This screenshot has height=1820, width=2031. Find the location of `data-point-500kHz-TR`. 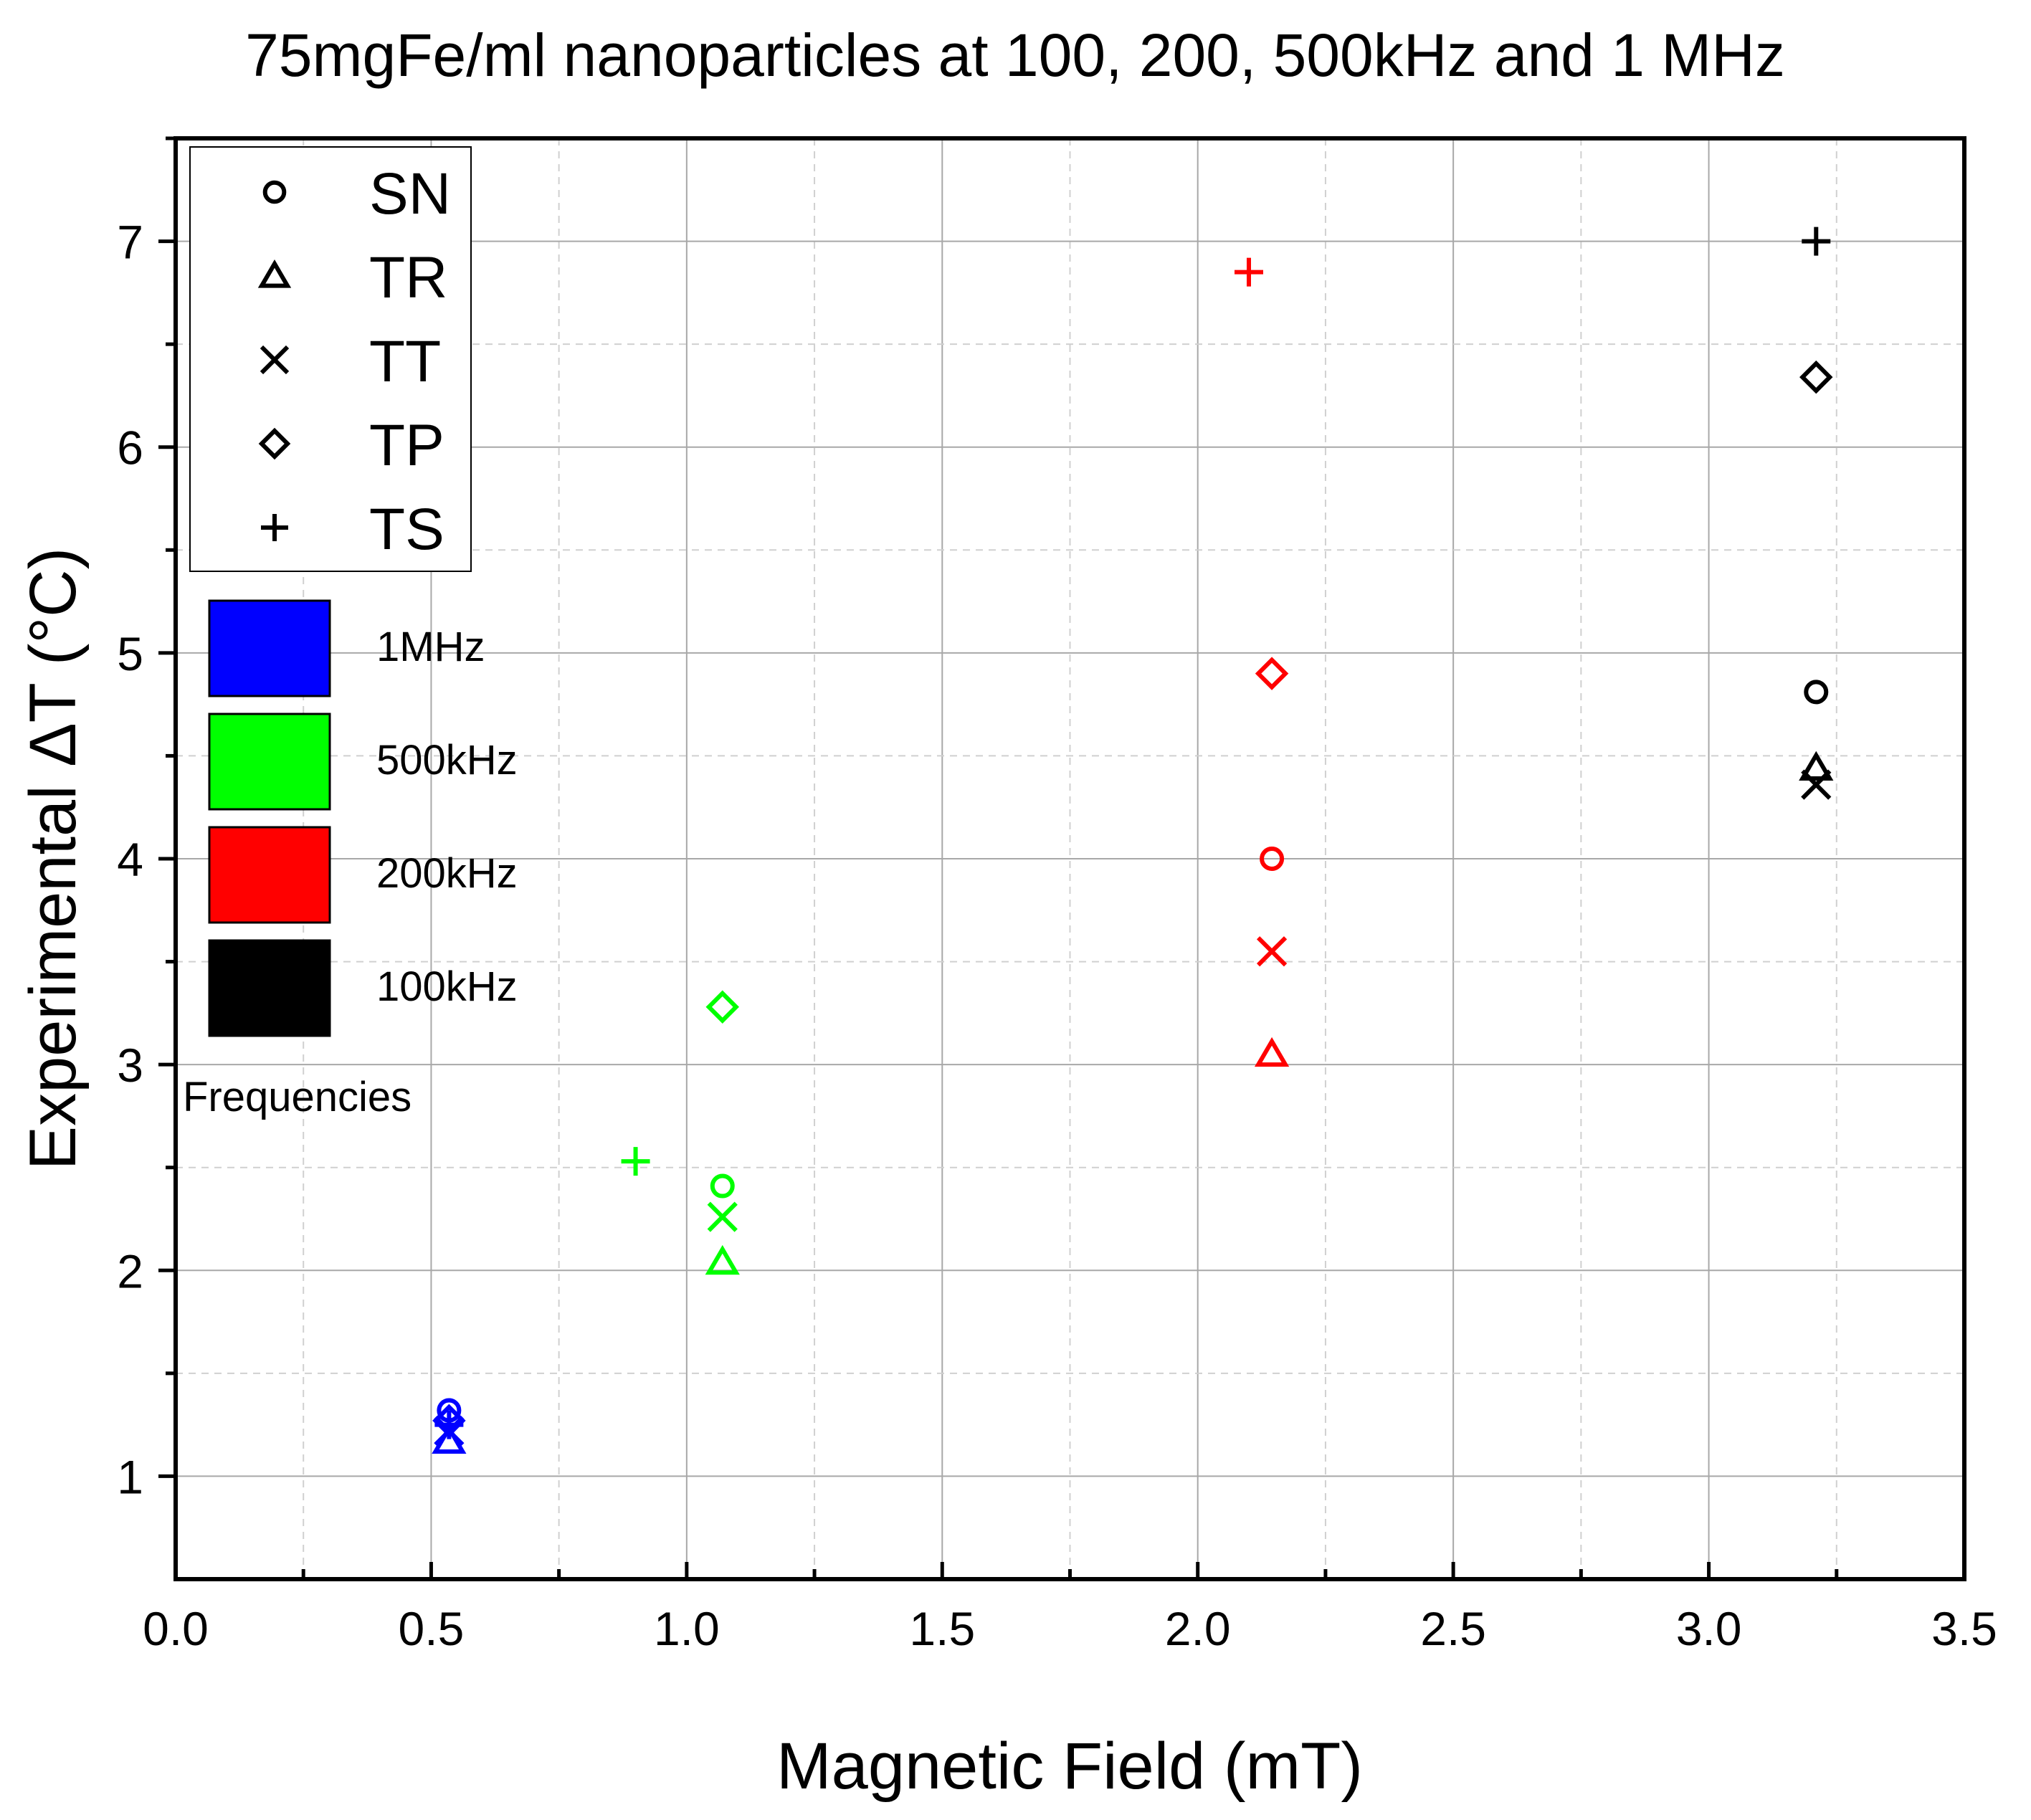

data-point-500kHz-TR is located at coordinates (722, 1259).